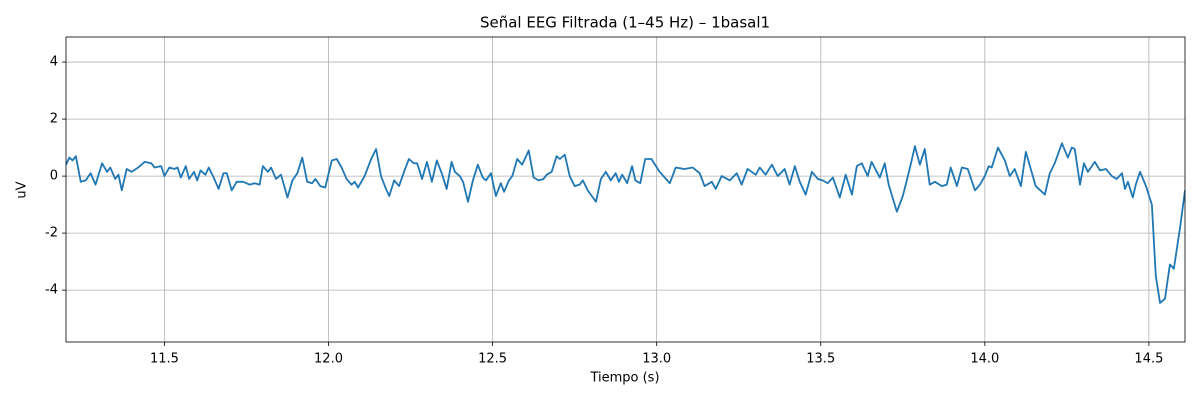 Image resolution: width=1200 pixels, height=400 pixels. Describe the element at coordinates (51, 290) in the screenshot. I see `y-tick-label: -4` at that location.